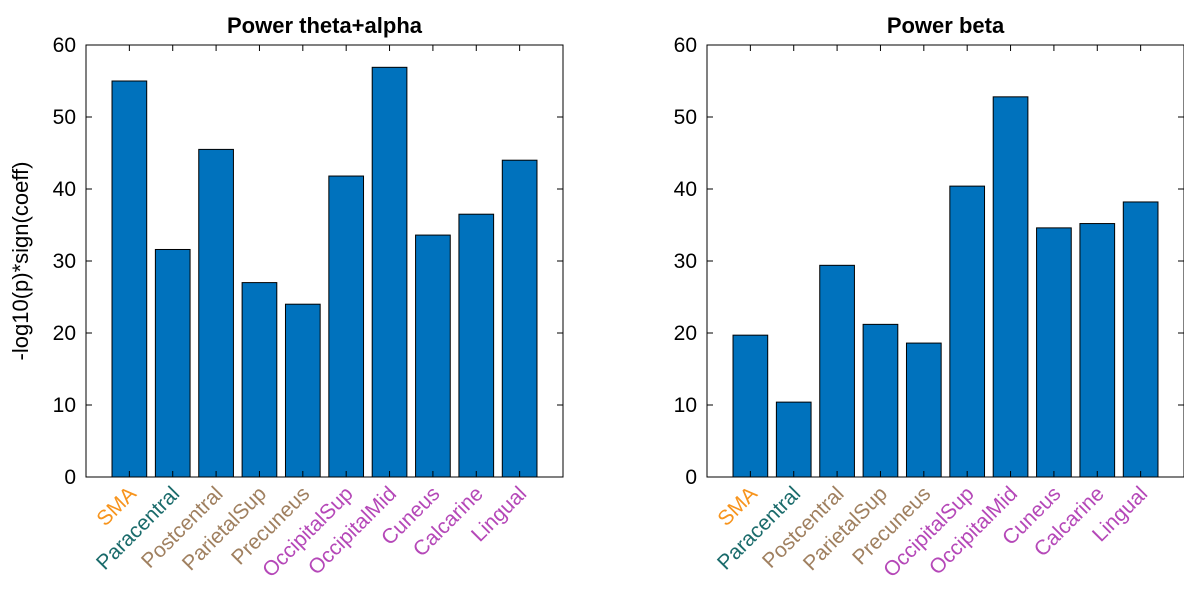 The height and width of the screenshot is (612, 1184). What do you see at coordinates (946, 25) in the screenshot?
I see `chart-title: Power beta` at bounding box center [946, 25].